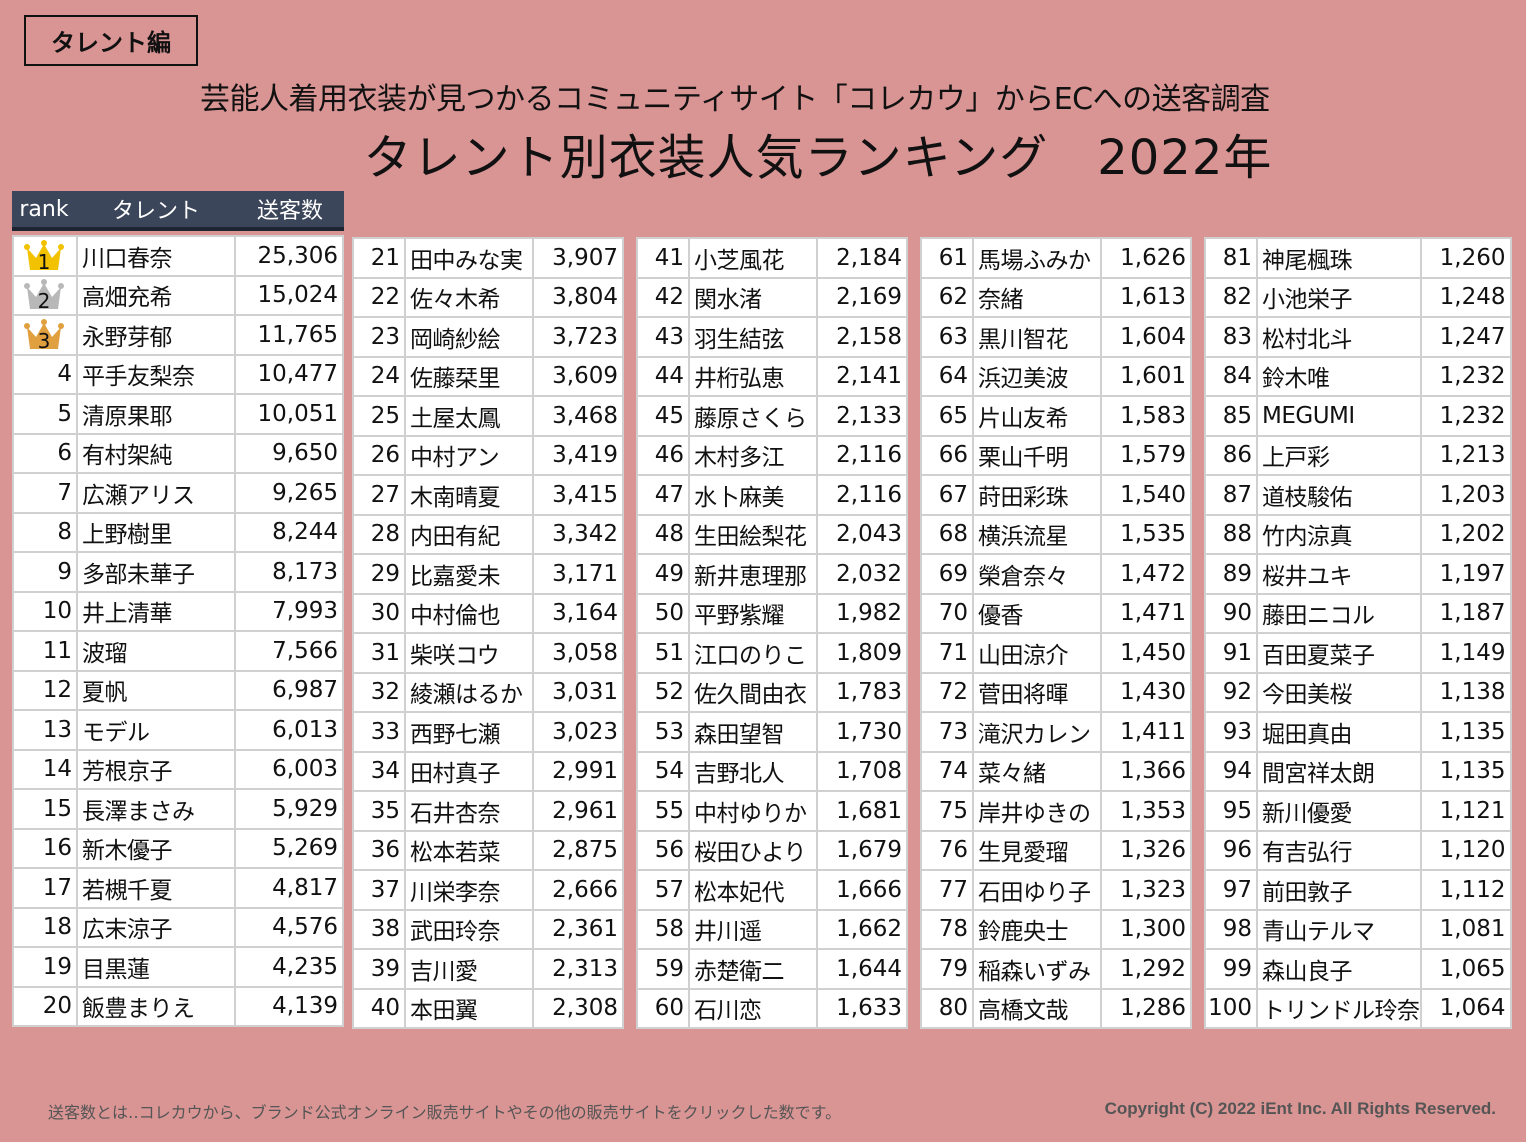 The width and height of the screenshot is (1526, 1142). What do you see at coordinates (863, 772) in the screenshot?
I see `count-cell: 1,708` at bounding box center [863, 772].